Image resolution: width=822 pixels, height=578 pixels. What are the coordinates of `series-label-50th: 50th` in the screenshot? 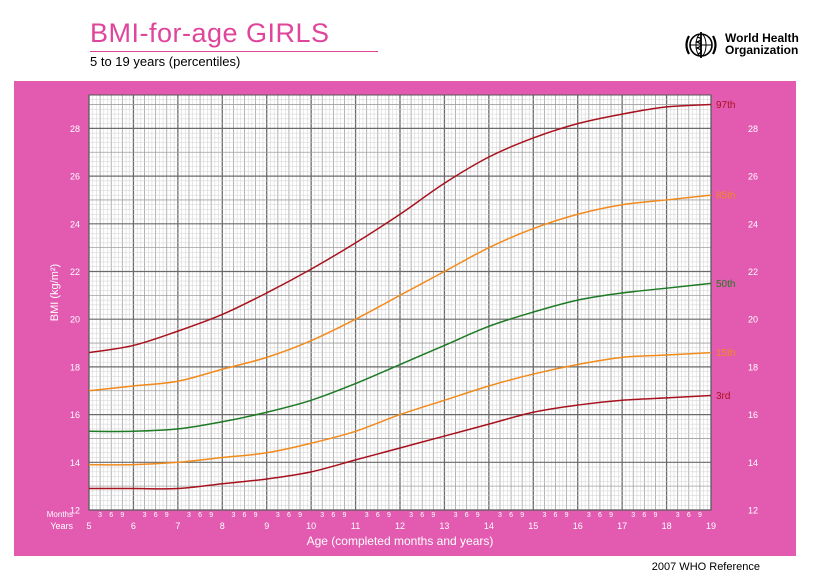 It's located at (725, 284).